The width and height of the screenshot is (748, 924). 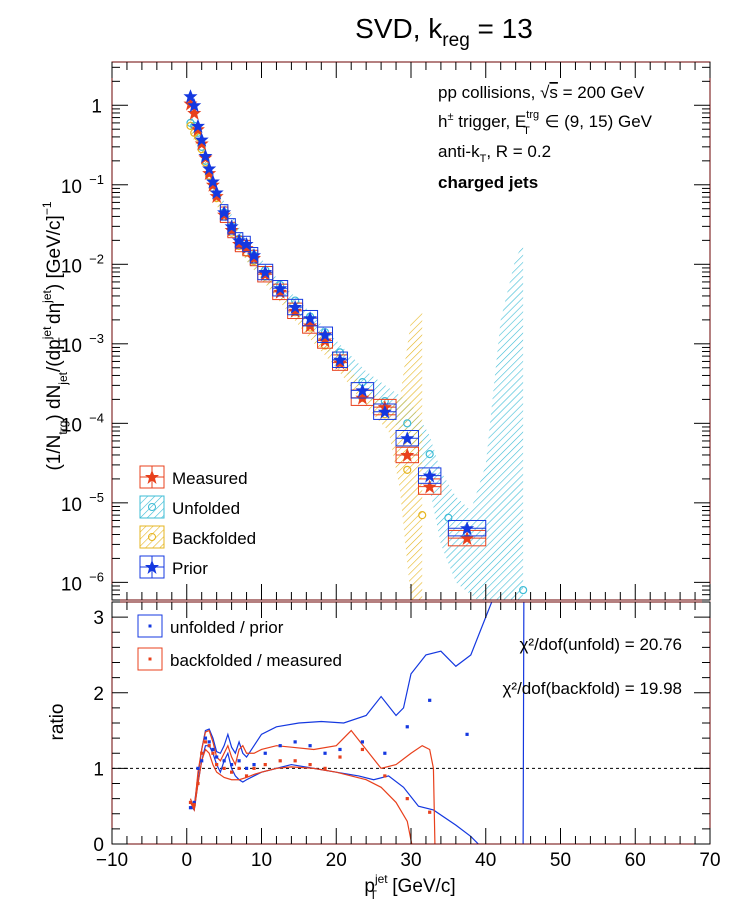 I want to click on bottom-x-tick-label: 0, so click(x=186, y=860).